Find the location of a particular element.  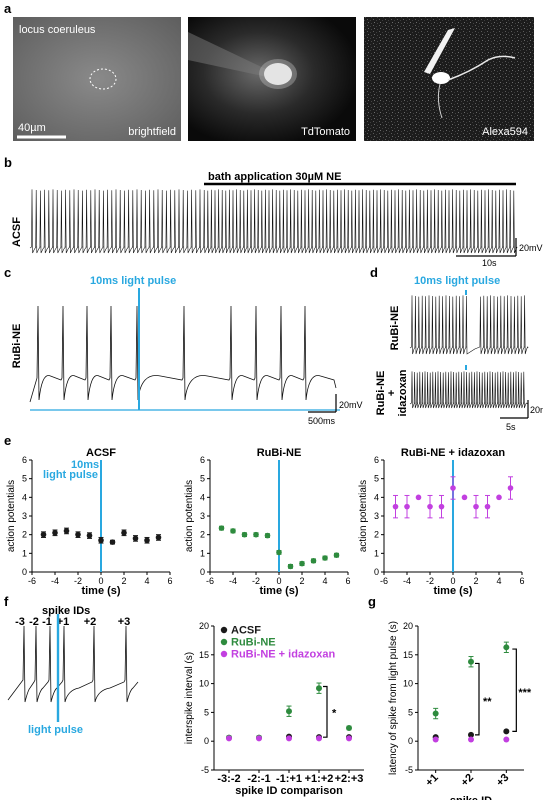

x-axis-label: spike ID is located at coordinates (471, 797).